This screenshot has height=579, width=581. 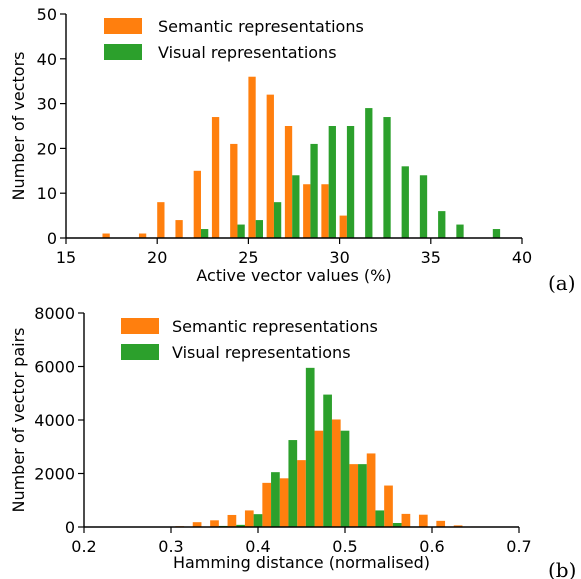 I want to click on y-tick-label: 50, so click(x=47, y=14).